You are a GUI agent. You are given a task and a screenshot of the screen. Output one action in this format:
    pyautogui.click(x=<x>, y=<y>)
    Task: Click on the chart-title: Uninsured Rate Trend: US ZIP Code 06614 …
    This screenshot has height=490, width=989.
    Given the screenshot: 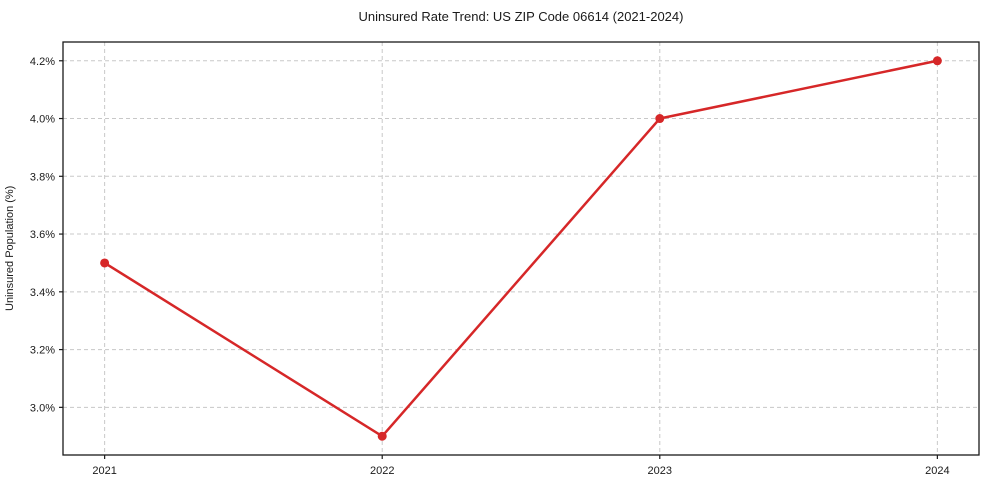 What is the action you would take?
    pyautogui.click(x=521, y=16)
    